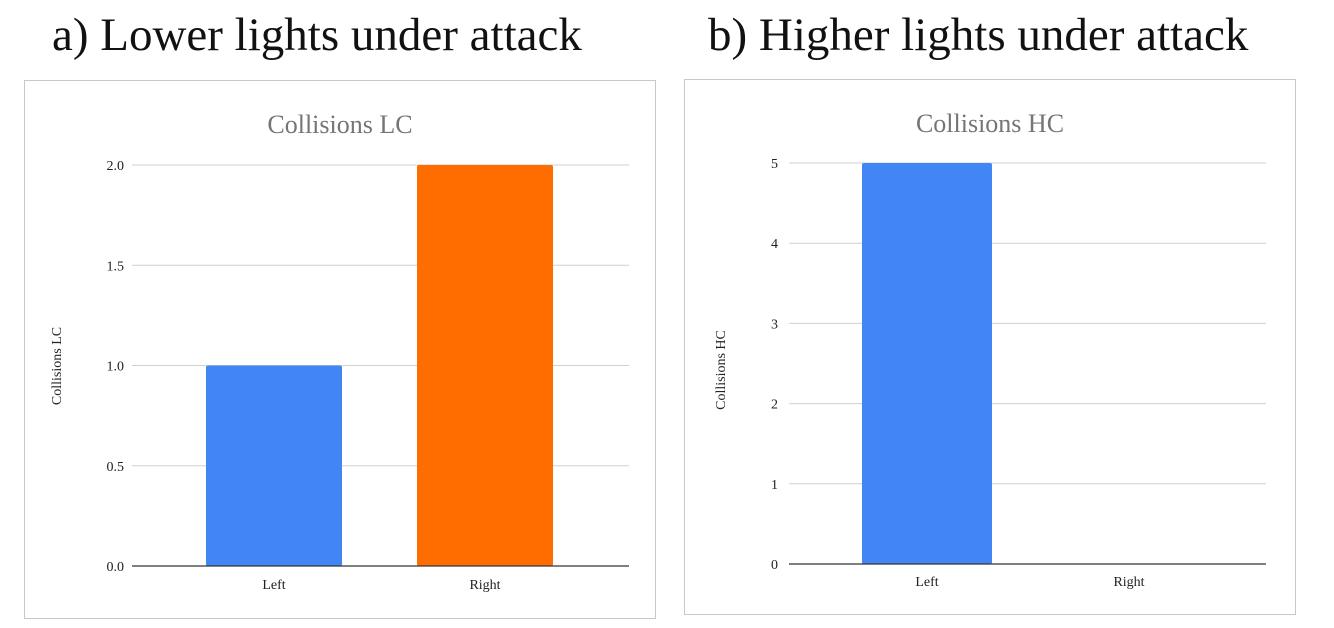  What do you see at coordinates (774, 565) in the screenshot?
I see `chart-b-y-tick-label: 0` at bounding box center [774, 565].